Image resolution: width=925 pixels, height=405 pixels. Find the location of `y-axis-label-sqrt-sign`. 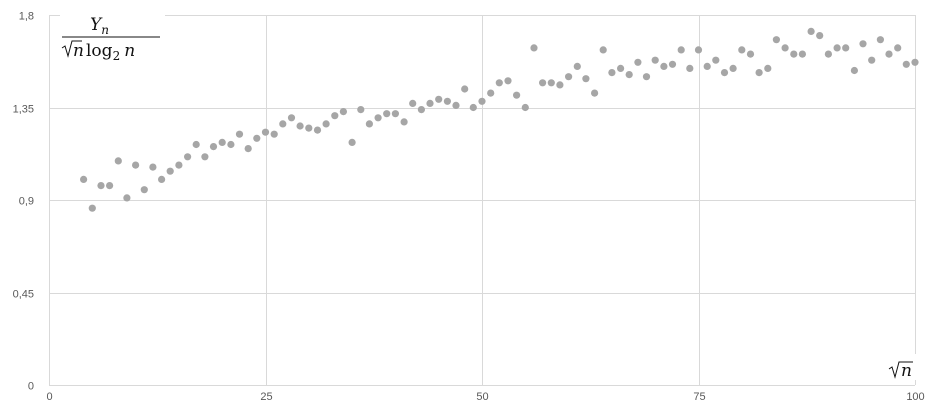

y-axis-label-sqrt-sign is located at coordinates (71, 49).